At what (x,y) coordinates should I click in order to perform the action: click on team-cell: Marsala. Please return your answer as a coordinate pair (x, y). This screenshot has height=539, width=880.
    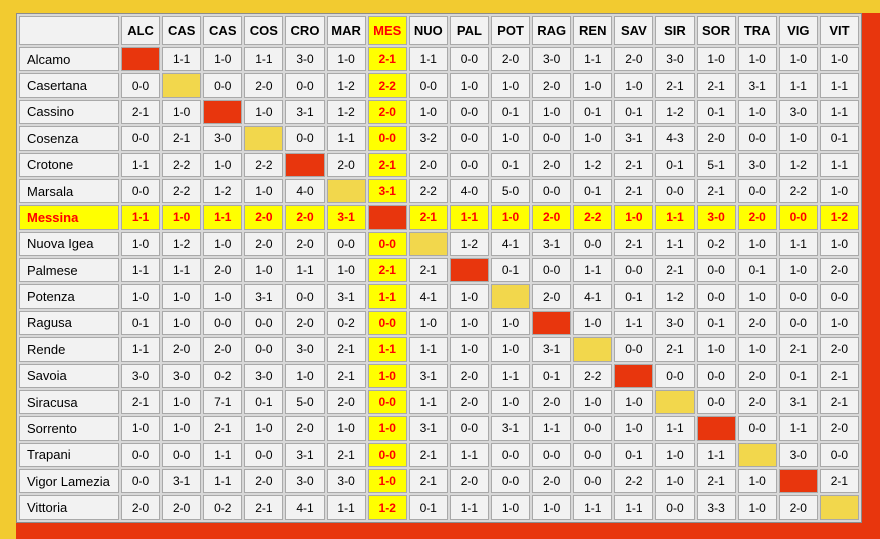
    Looking at the image, I should click on (69, 191).